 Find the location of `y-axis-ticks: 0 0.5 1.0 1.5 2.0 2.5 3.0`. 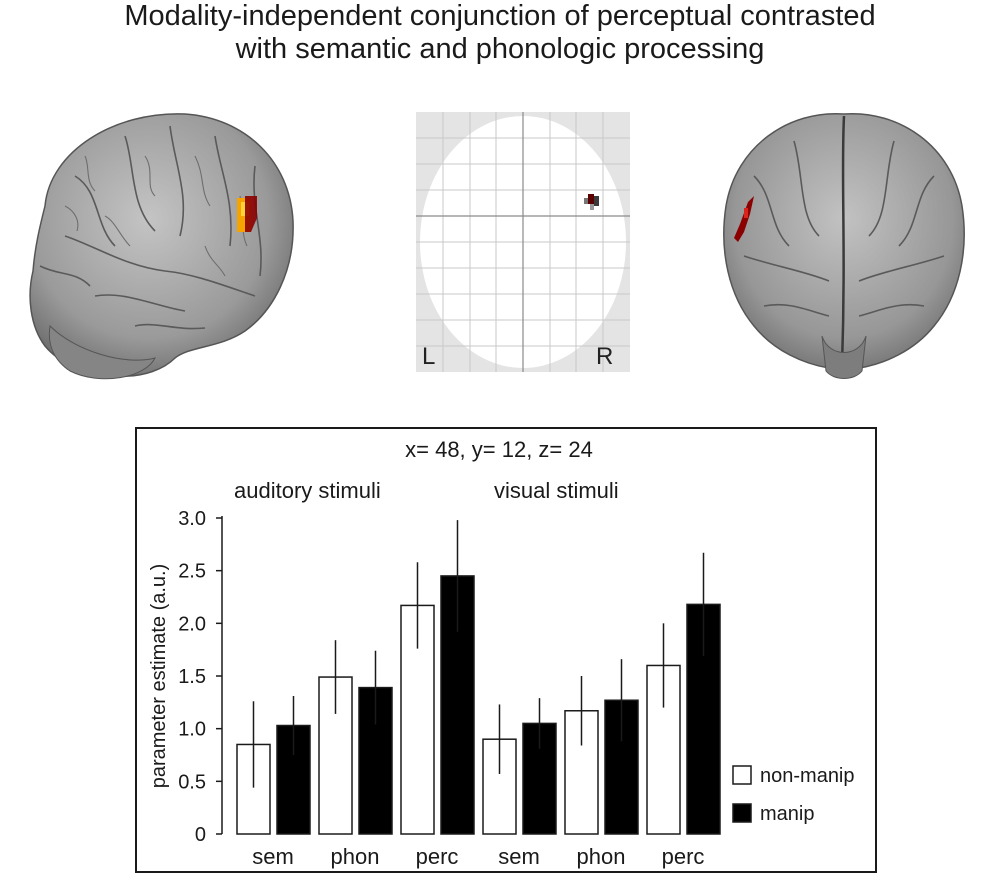

y-axis-ticks: 0 0.5 1.0 1.5 2.0 2.5 3.0 is located at coordinates (200, 677).